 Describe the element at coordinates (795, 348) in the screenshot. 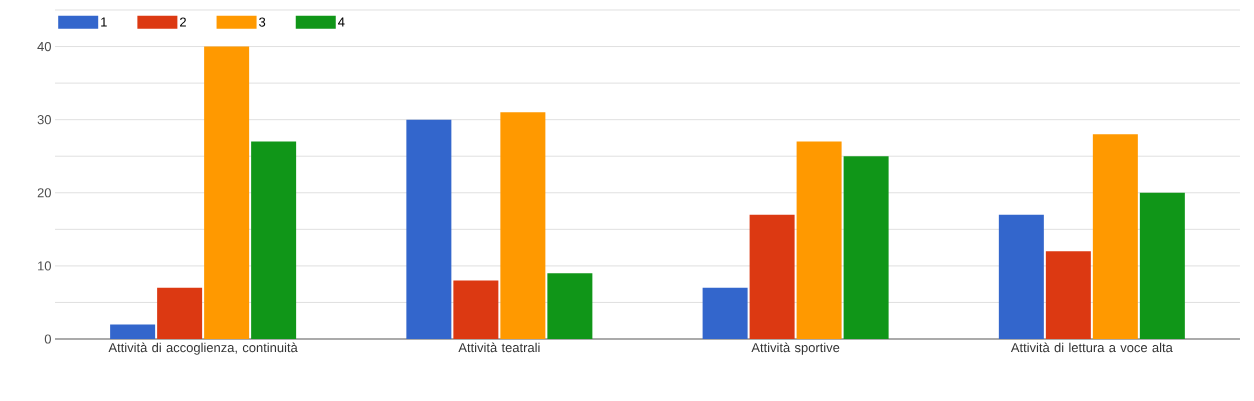

I see `x-tick-label: Attività sportive` at that location.